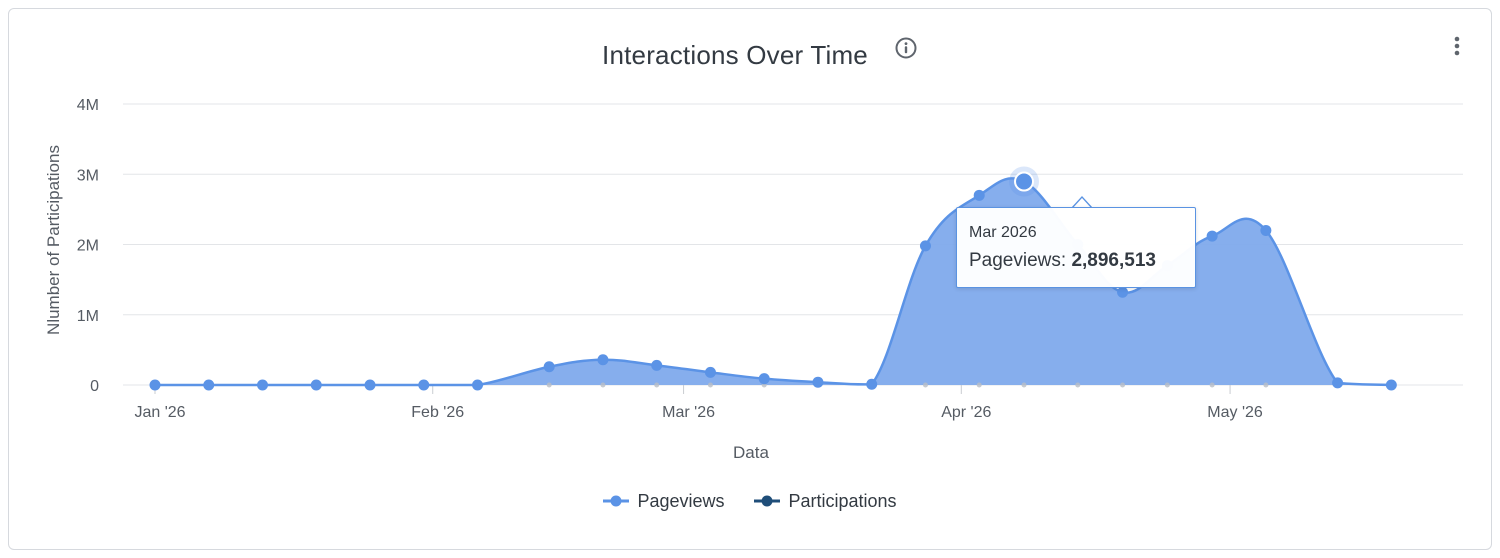  I want to click on y-axis-title: Nlumber of Participations, so click(53, 240).